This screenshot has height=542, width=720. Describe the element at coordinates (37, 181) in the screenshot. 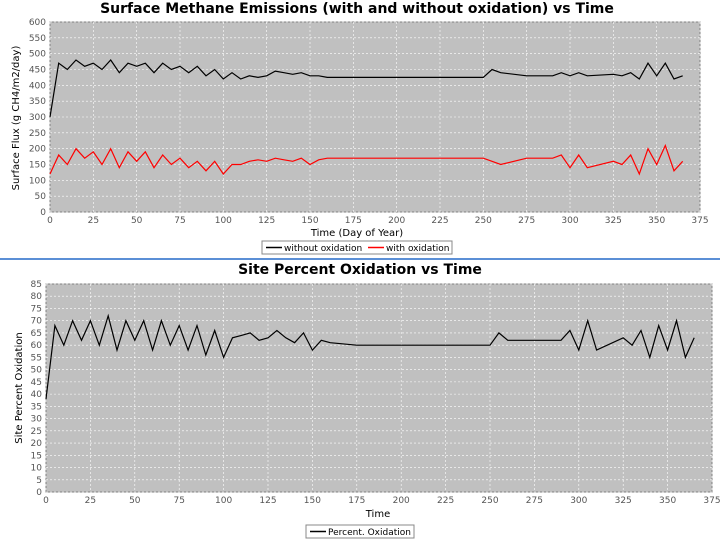

I see `y-tick-label: 100` at that location.